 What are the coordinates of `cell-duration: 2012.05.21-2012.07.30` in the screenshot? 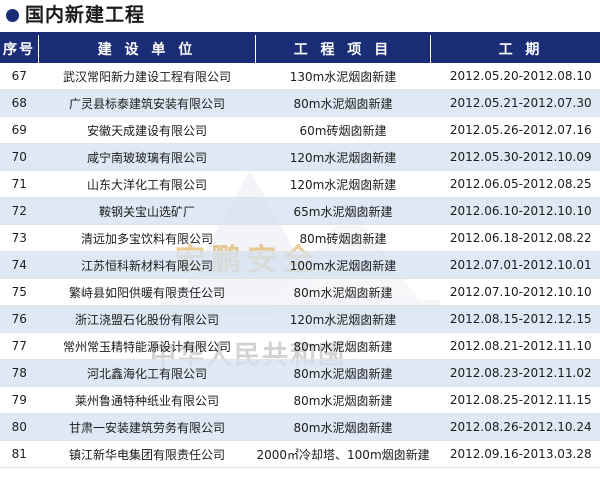 It's located at (515, 103).